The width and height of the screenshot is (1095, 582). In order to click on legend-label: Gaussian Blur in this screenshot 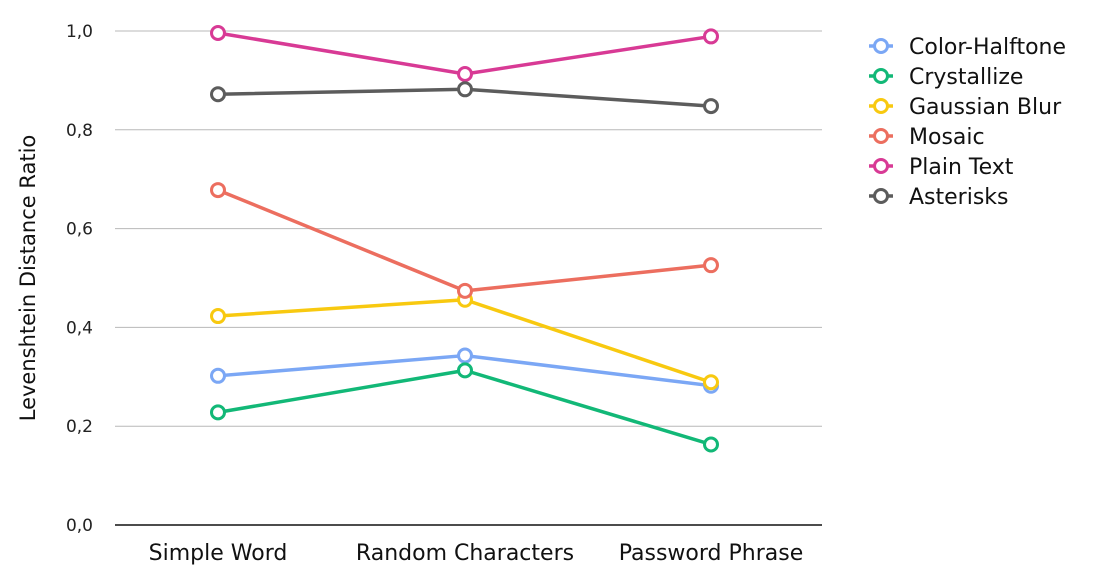, I will do `click(985, 107)`.